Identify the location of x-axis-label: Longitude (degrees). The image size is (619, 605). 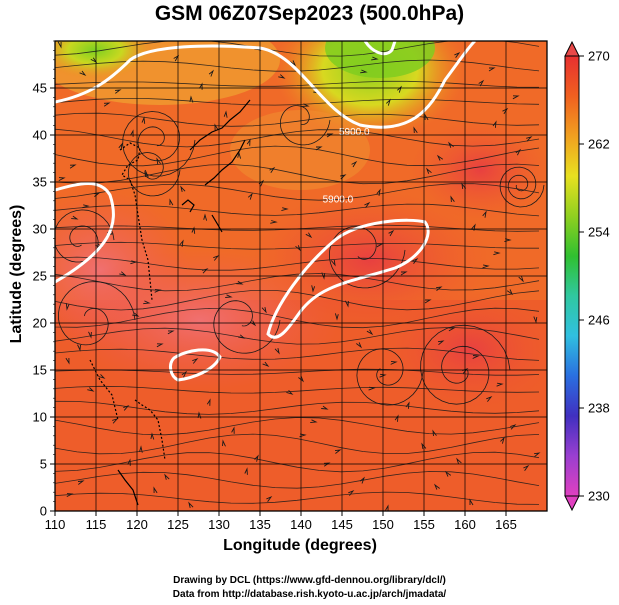
(300, 545).